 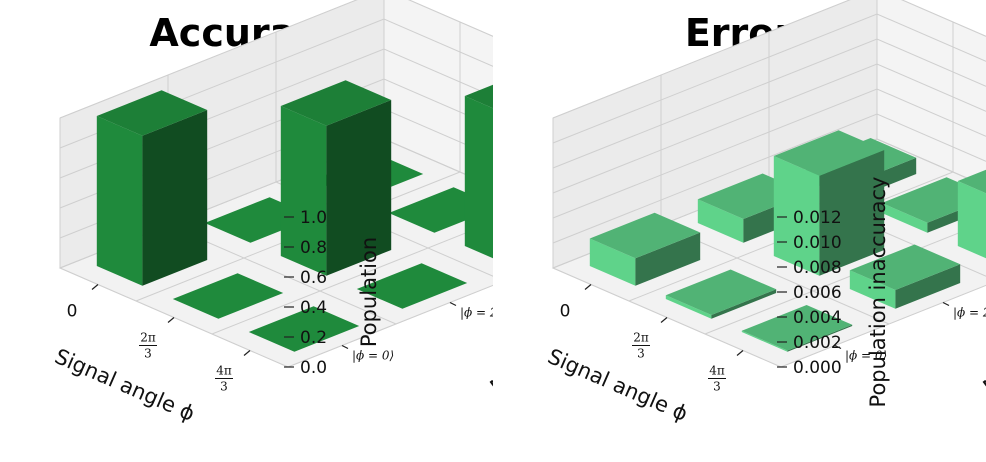 I want to click on z-axis-label: Population, so click(x=369, y=292).